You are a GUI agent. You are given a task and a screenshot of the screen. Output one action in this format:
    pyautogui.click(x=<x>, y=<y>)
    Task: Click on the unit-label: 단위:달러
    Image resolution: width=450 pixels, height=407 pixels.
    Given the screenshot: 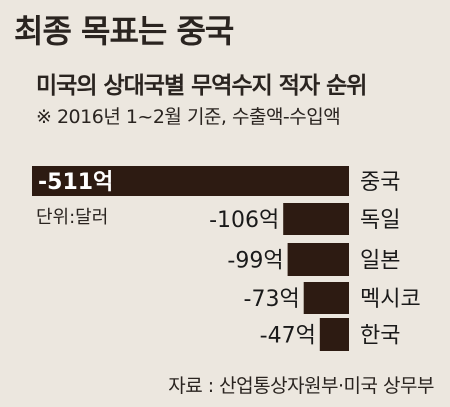 What is the action you would take?
    pyautogui.click(x=72, y=217)
    